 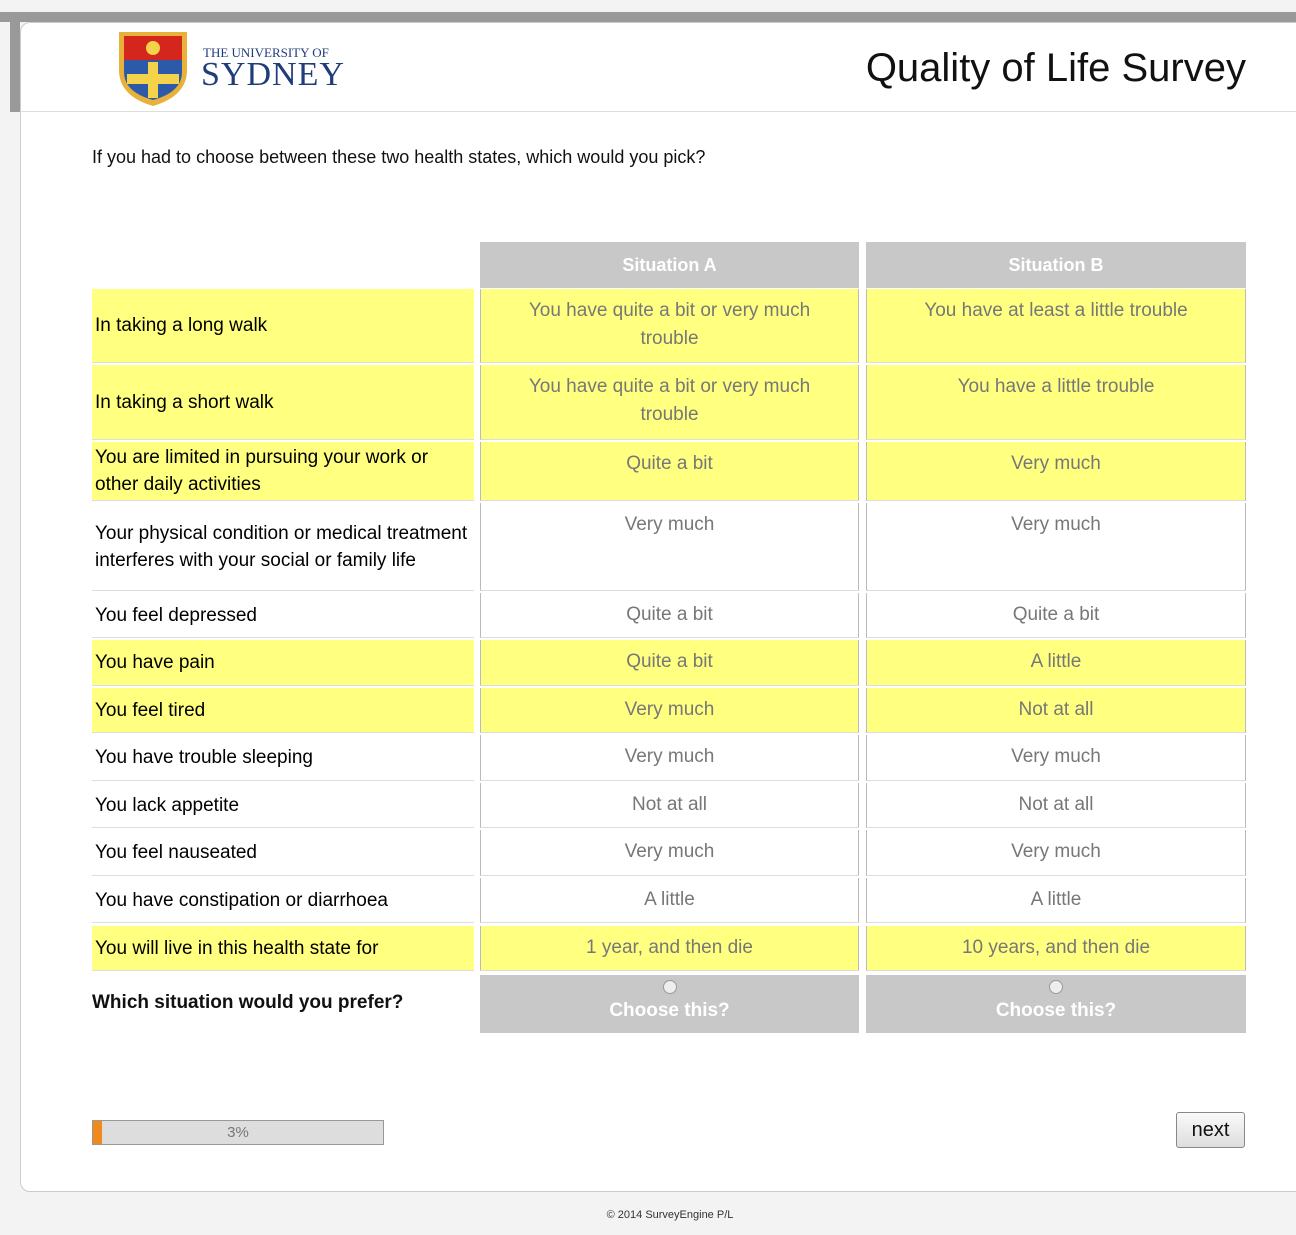 I want to click on column-header: Situation A, so click(x=669, y=265).